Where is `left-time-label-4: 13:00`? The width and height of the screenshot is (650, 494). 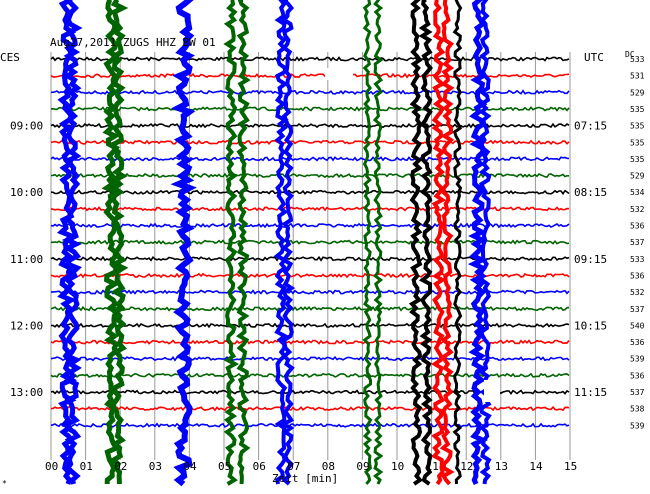 left-time-label-4: 13:00 is located at coordinates (26, 392).